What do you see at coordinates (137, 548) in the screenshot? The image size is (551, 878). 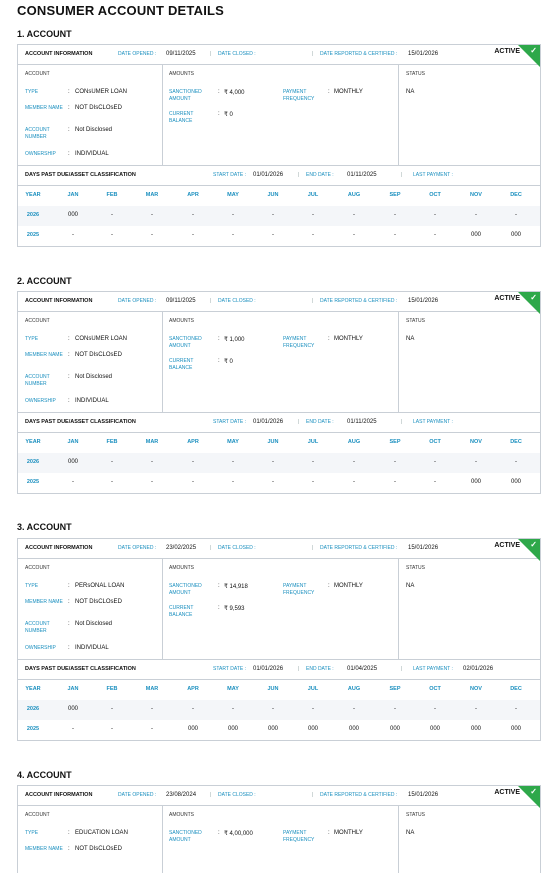 I see `date-opened-label: DATE OPENED :` at bounding box center [137, 548].